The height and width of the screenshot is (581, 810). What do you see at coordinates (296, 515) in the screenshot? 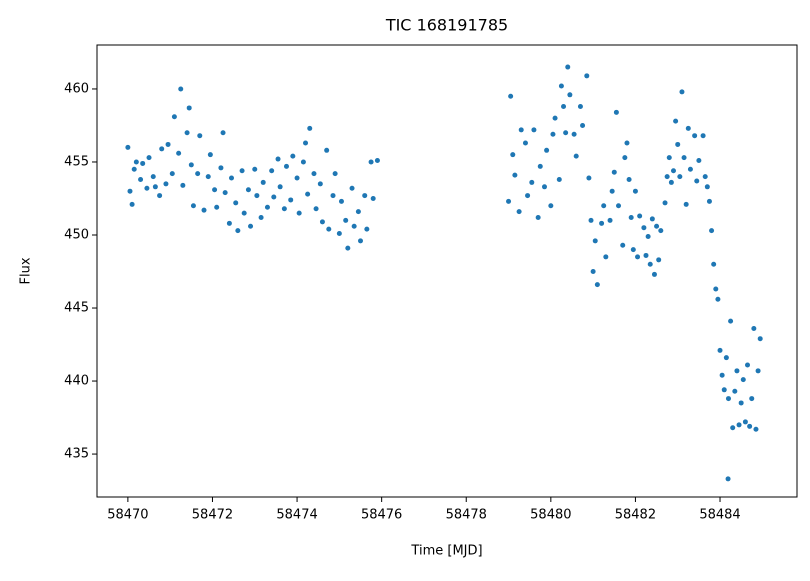
I see `x-tick-label: 58474` at bounding box center [296, 515].